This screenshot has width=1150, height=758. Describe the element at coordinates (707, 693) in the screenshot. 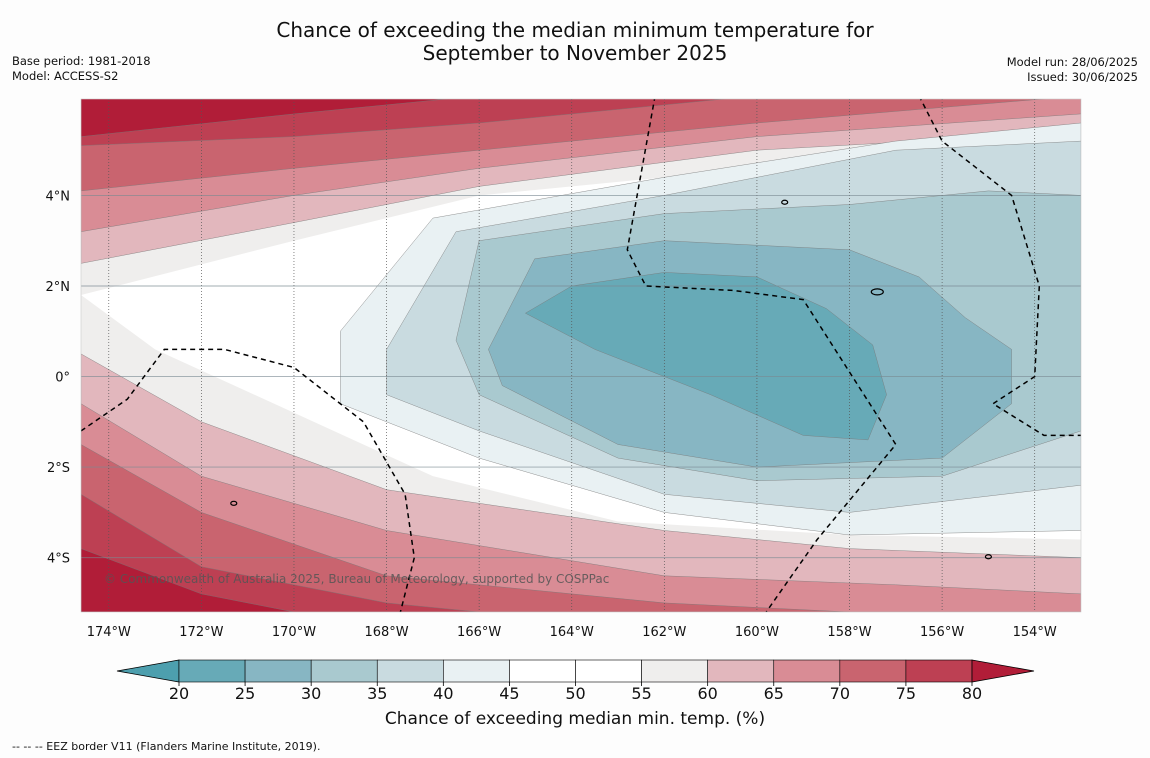

I see `colorbar-tick-label: 60` at that location.